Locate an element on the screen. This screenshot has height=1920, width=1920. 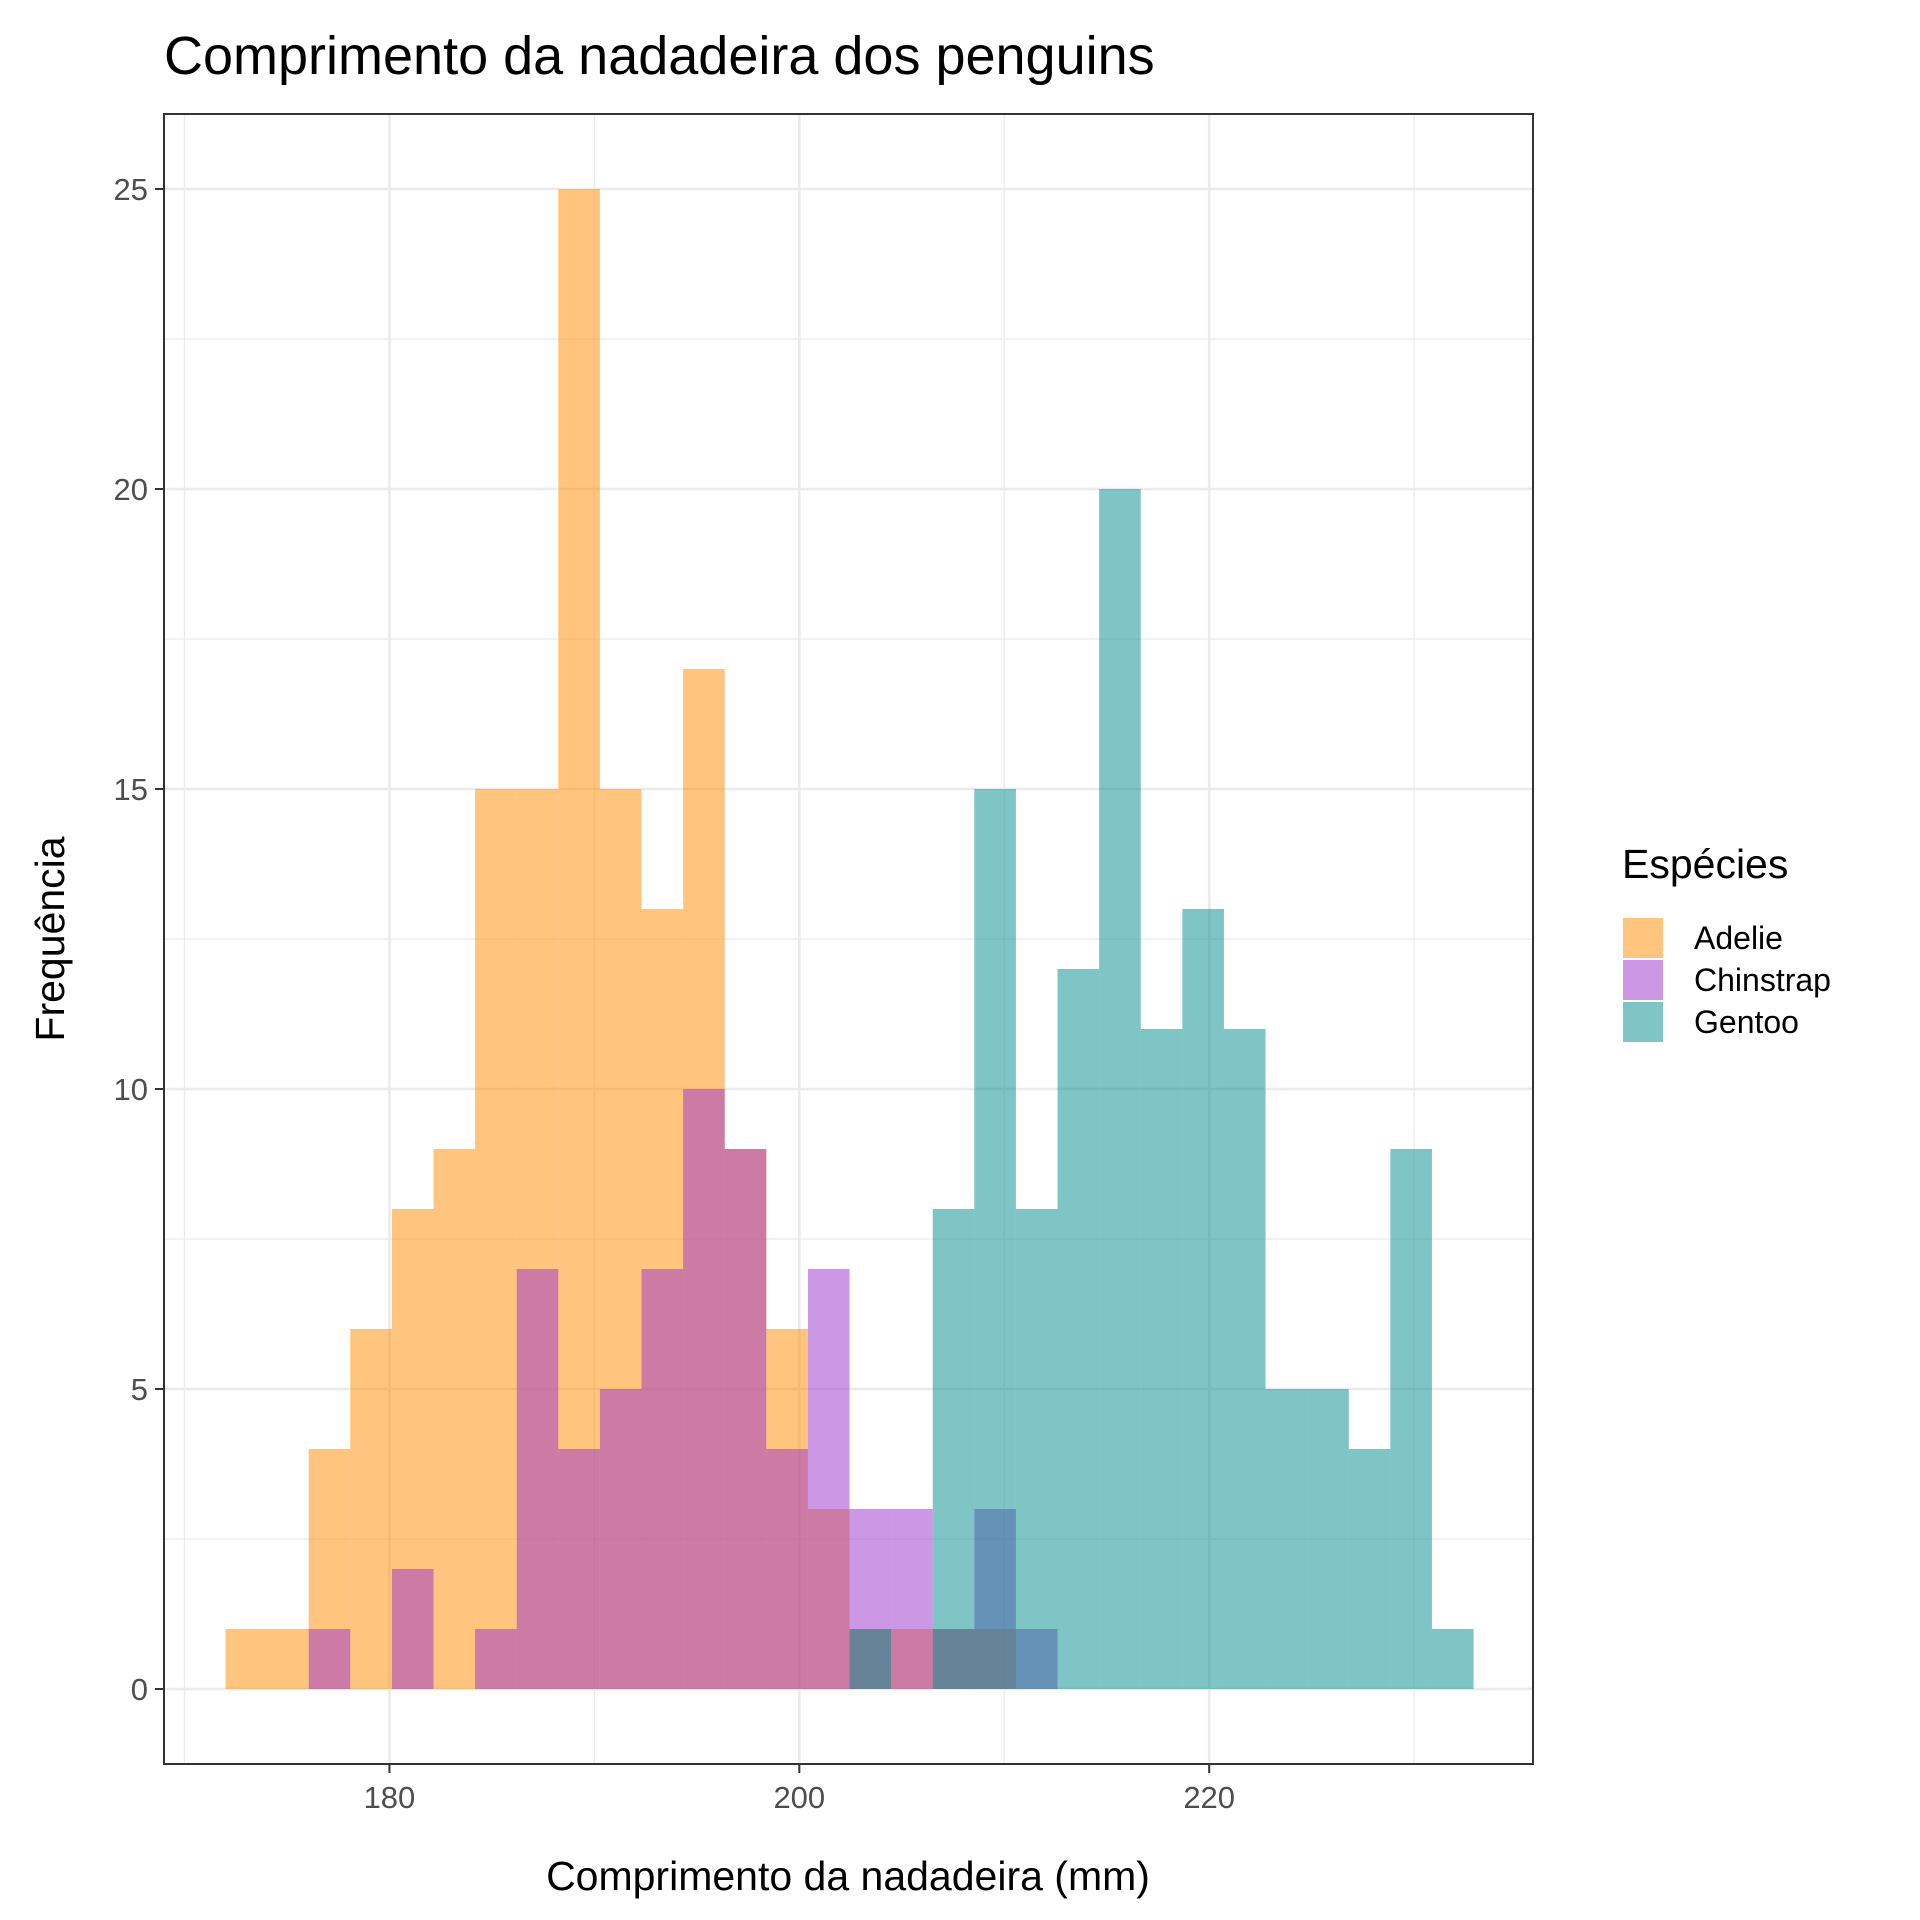
legend-key-adelie is located at coordinates (1643, 938).